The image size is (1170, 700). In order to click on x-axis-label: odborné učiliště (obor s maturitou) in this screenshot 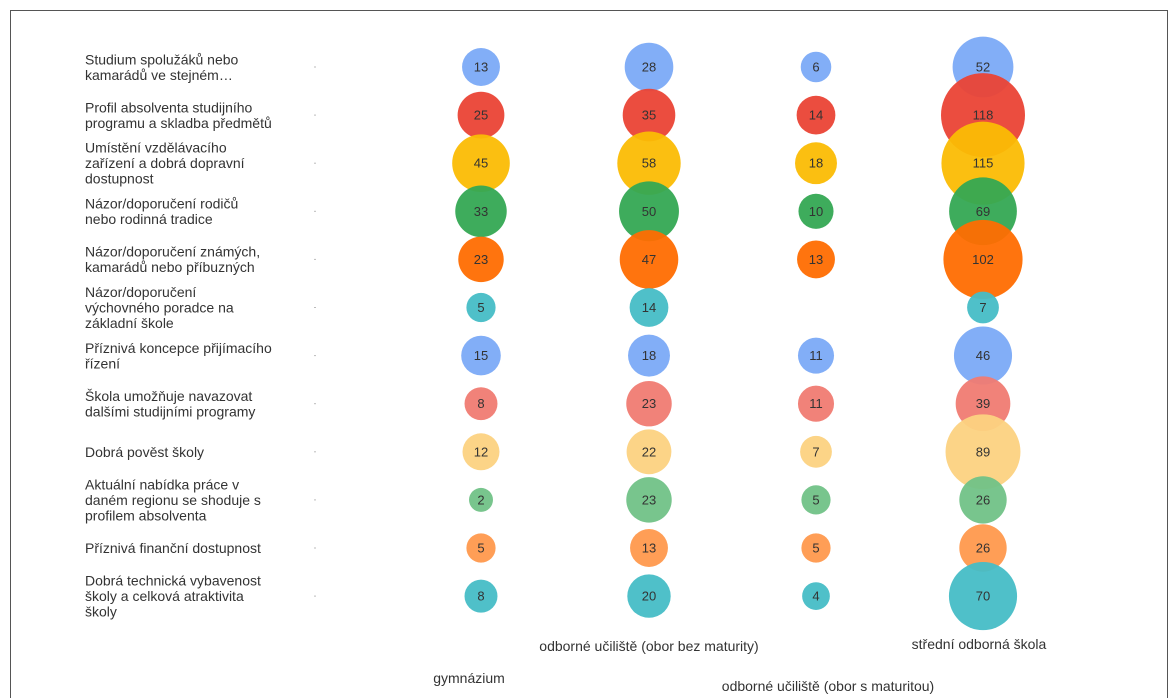, I will do `click(828, 686)`.